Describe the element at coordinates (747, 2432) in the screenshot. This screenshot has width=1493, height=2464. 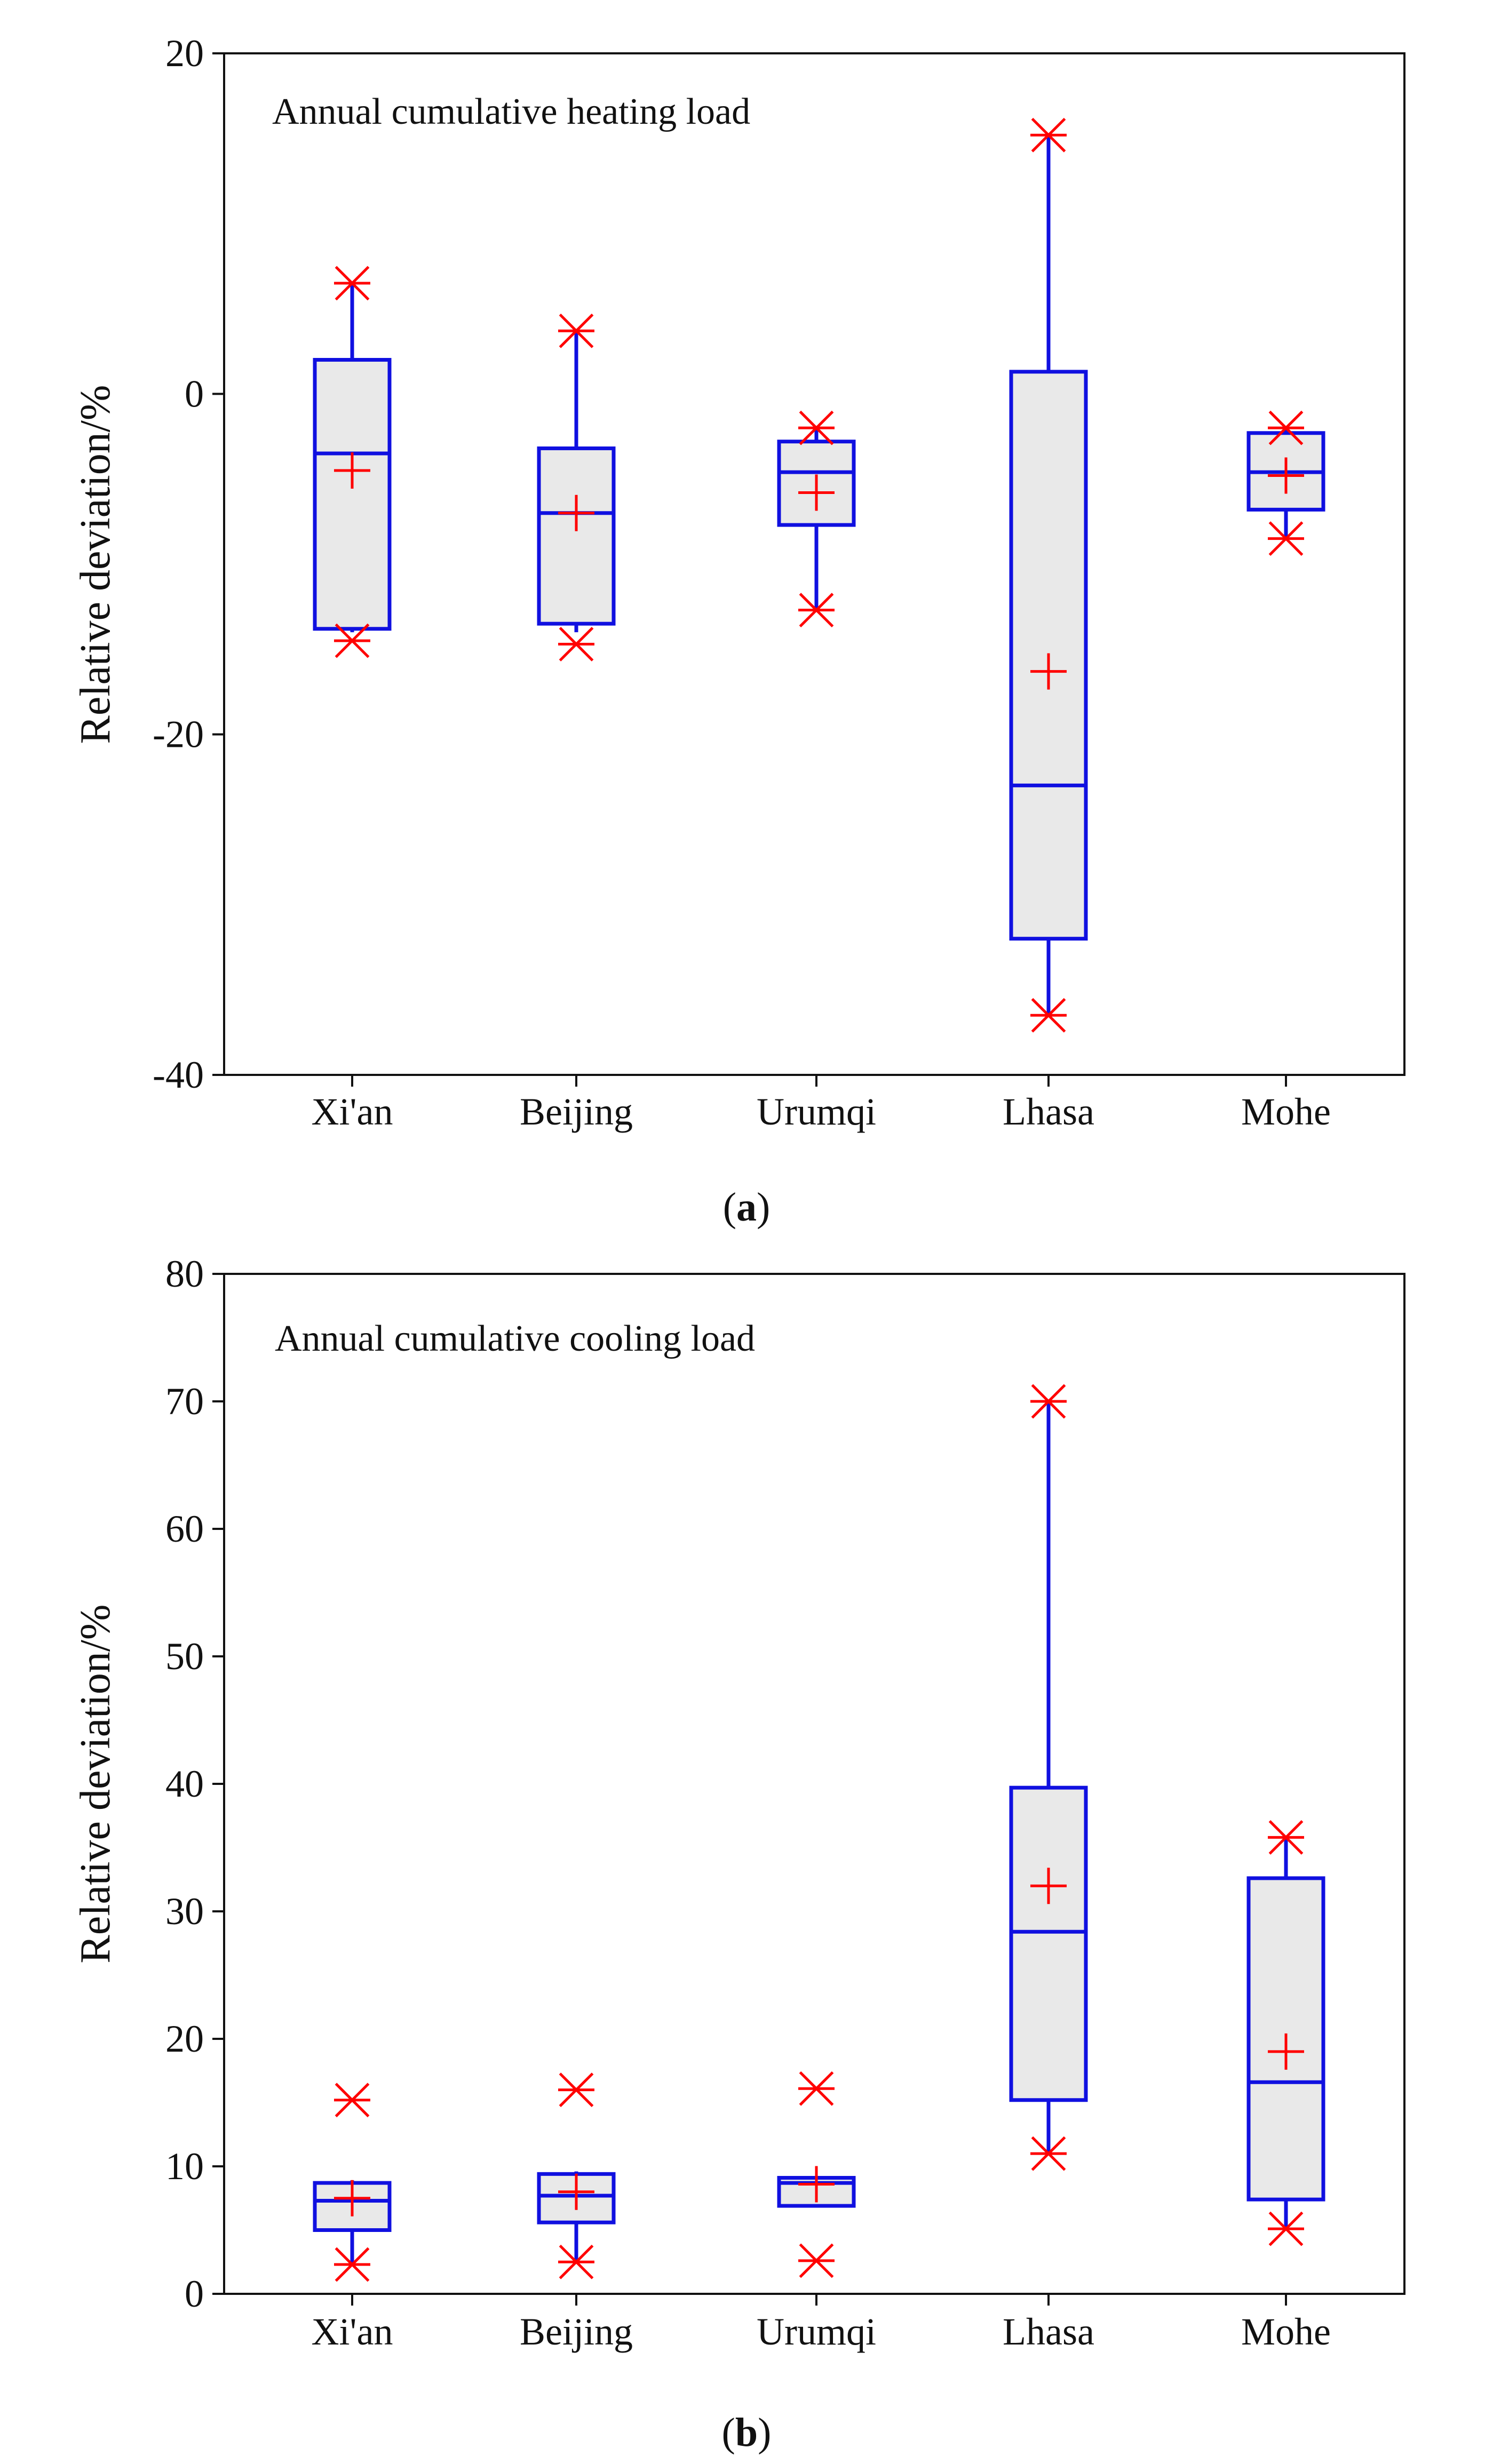
I see `panel-caption: (b)` at that location.